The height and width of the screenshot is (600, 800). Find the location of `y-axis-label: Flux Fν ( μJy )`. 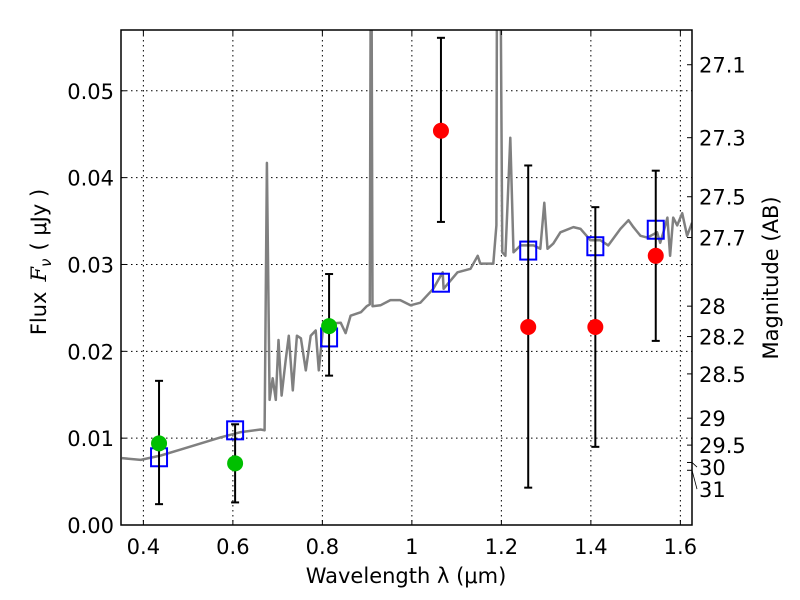

y-axis-label: Flux Fν ( μJy ) is located at coordinates (41, 262).